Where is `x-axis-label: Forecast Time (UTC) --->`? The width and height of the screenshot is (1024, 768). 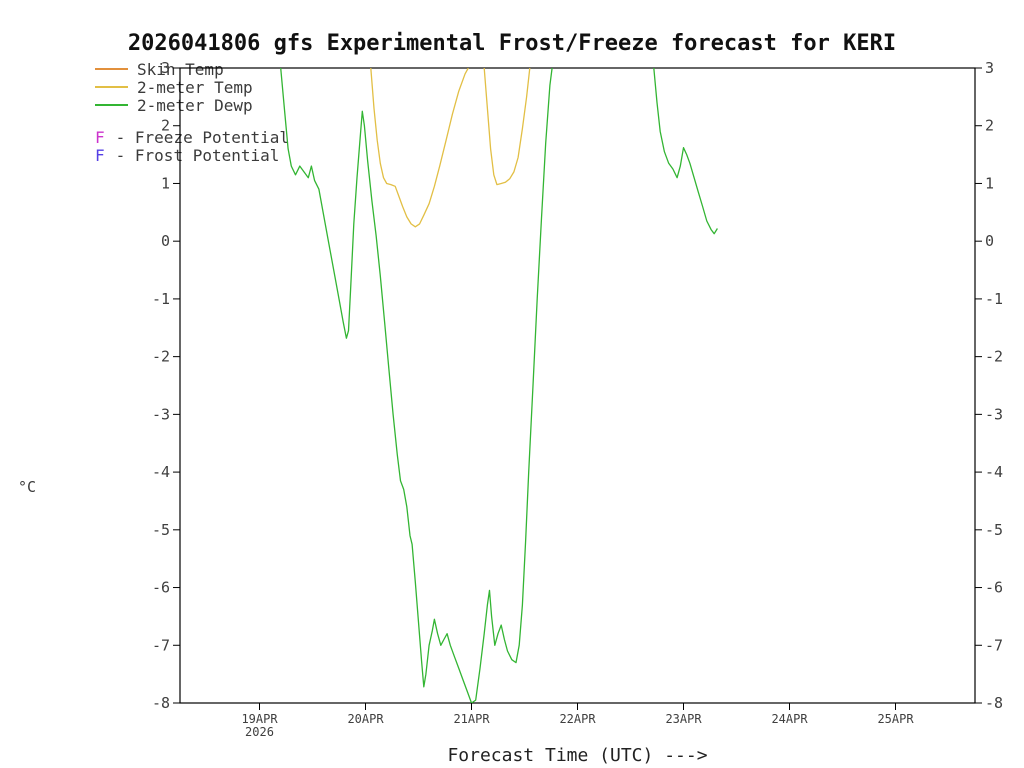 x-axis-label: Forecast Time (UTC) ---> is located at coordinates (577, 755).